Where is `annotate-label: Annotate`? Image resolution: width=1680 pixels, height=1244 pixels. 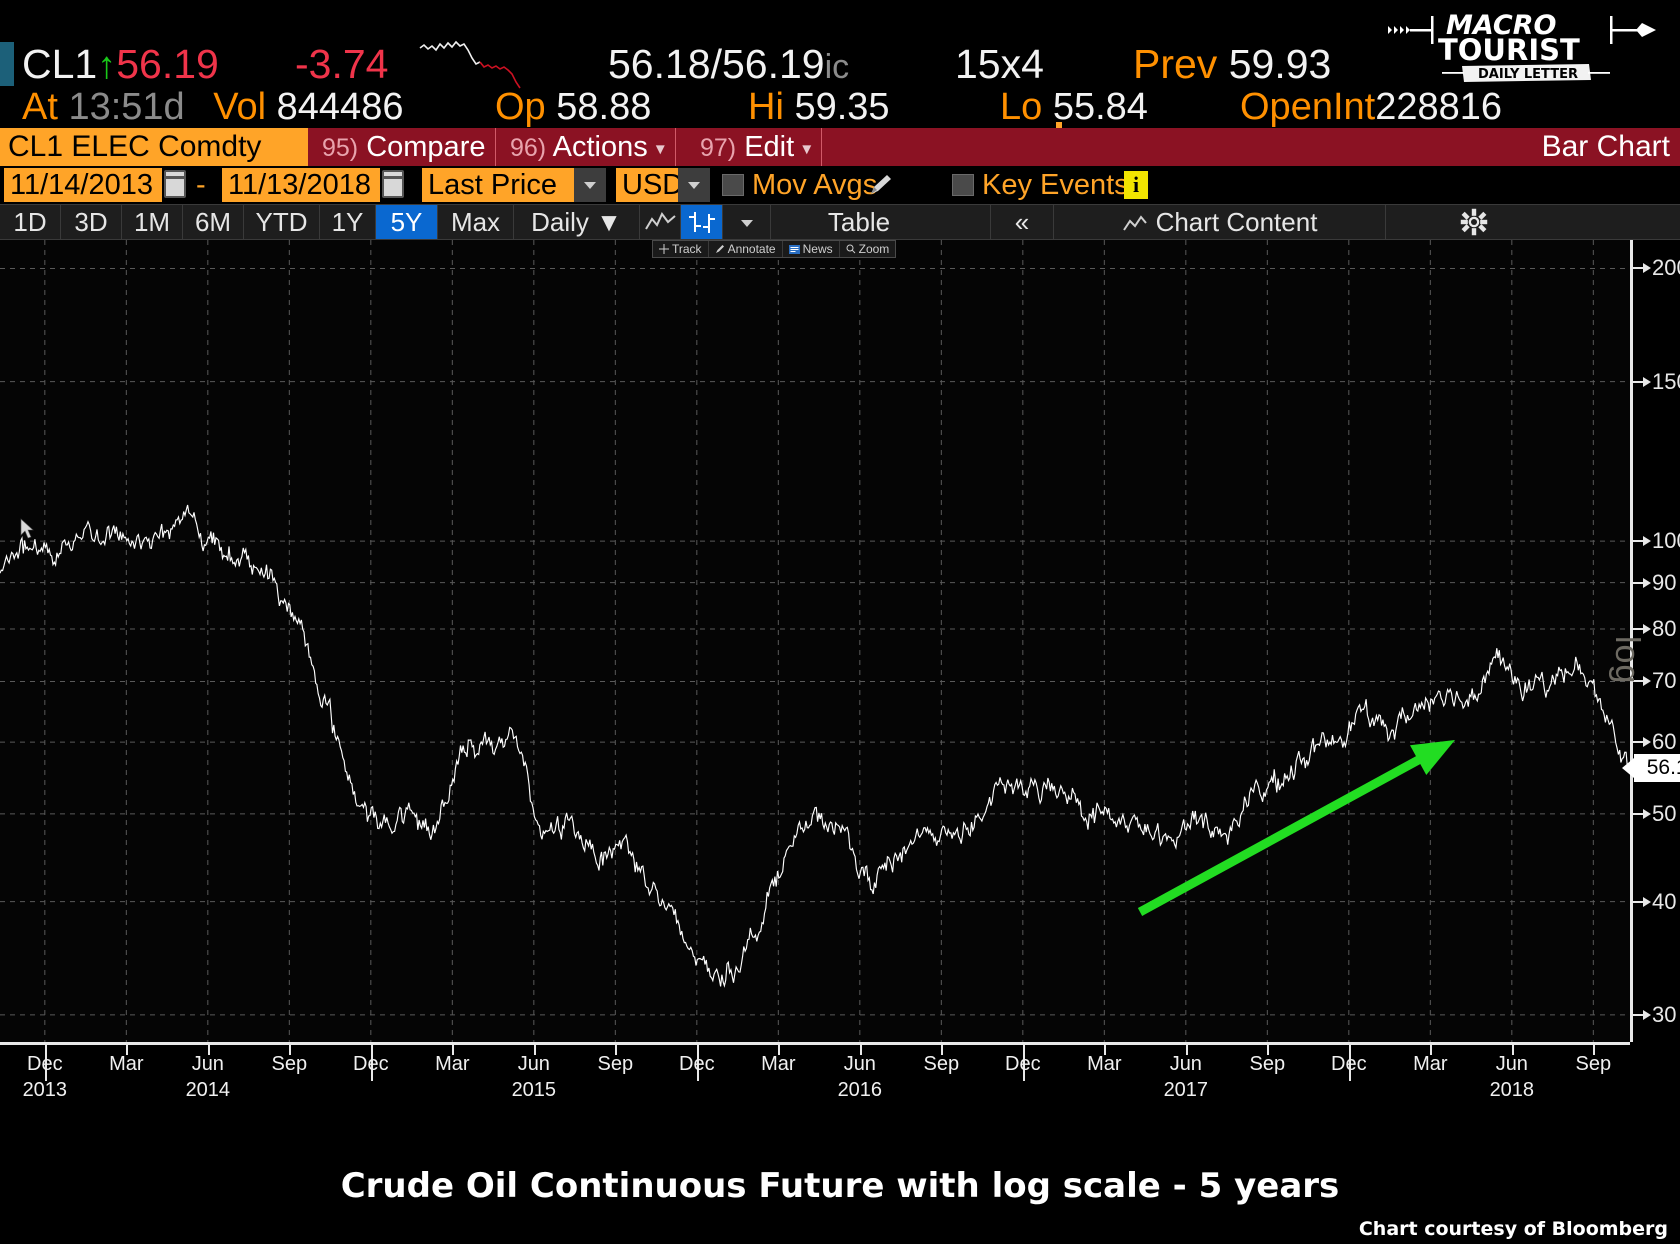 annotate-label: Annotate is located at coordinates (751, 249).